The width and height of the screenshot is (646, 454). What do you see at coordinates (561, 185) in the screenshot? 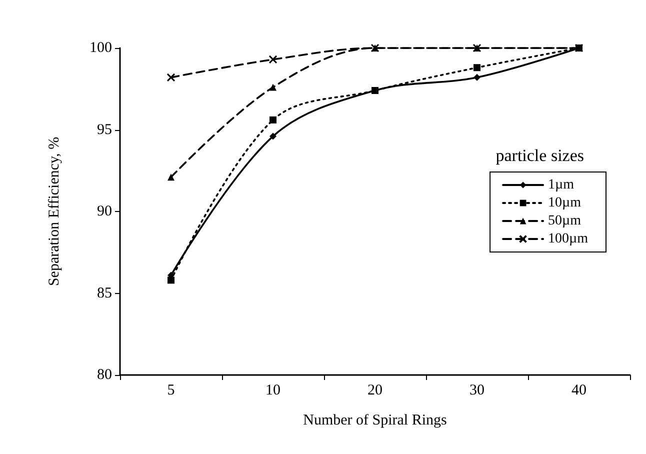
I see `legend-label: 1µm` at bounding box center [561, 185].